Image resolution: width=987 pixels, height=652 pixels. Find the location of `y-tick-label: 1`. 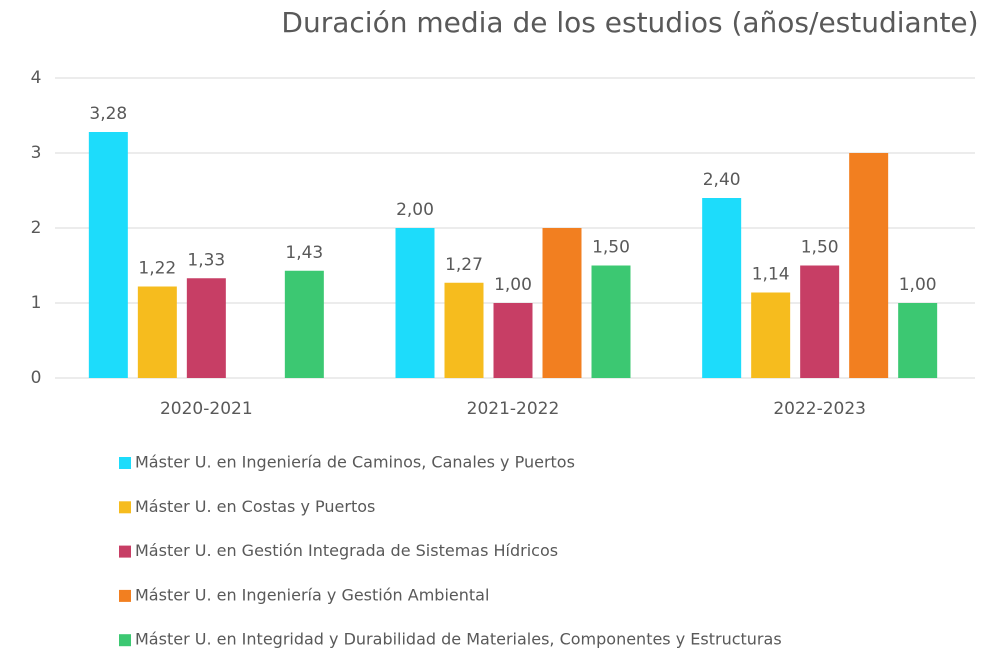

y-tick-label: 1 is located at coordinates (36, 303).